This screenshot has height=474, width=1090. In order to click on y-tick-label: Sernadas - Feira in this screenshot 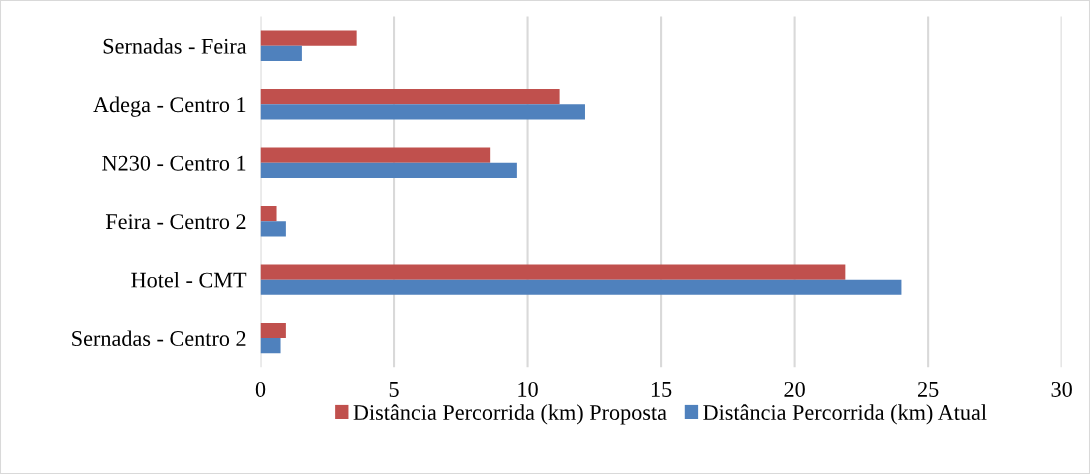, I will do `click(175, 46)`.